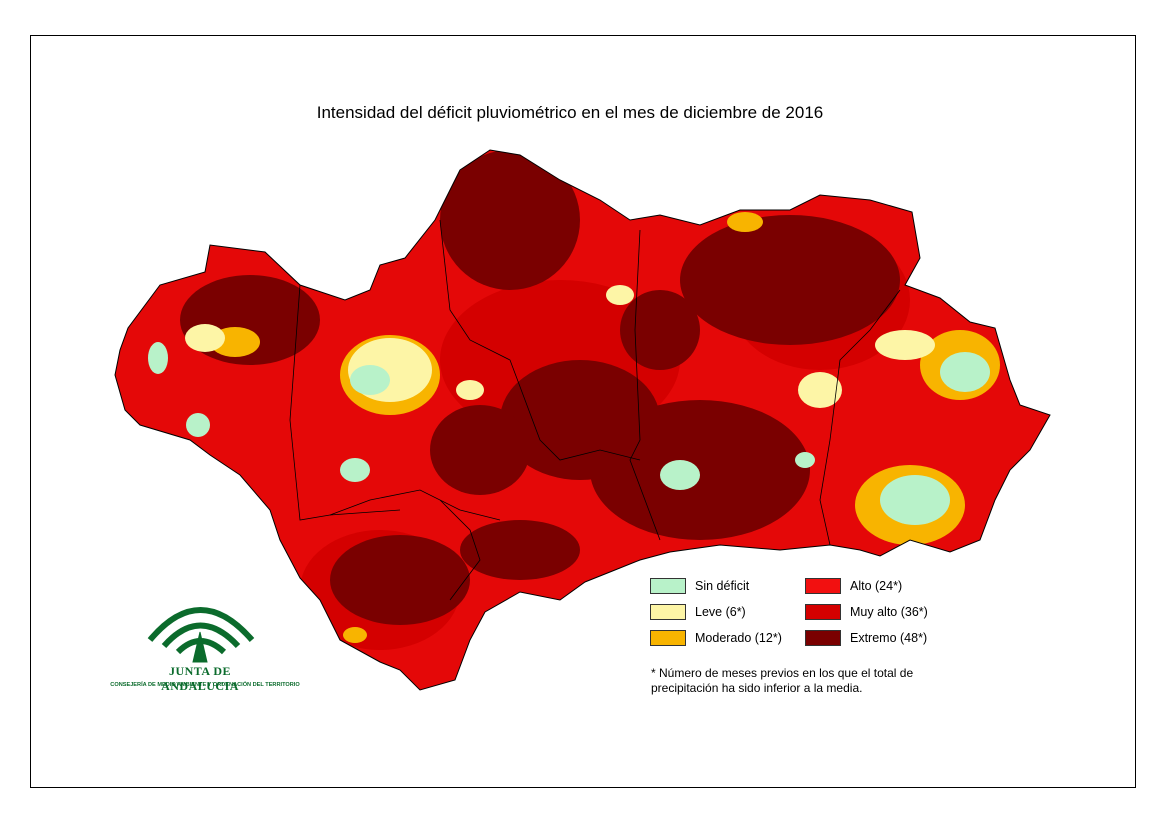 Image resolution: width=1170 pixels, height=827 pixels. What do you see at coordinates (201, 635) in the screenshot?
I see `logo-emblem` at bounding box center [201, 635].